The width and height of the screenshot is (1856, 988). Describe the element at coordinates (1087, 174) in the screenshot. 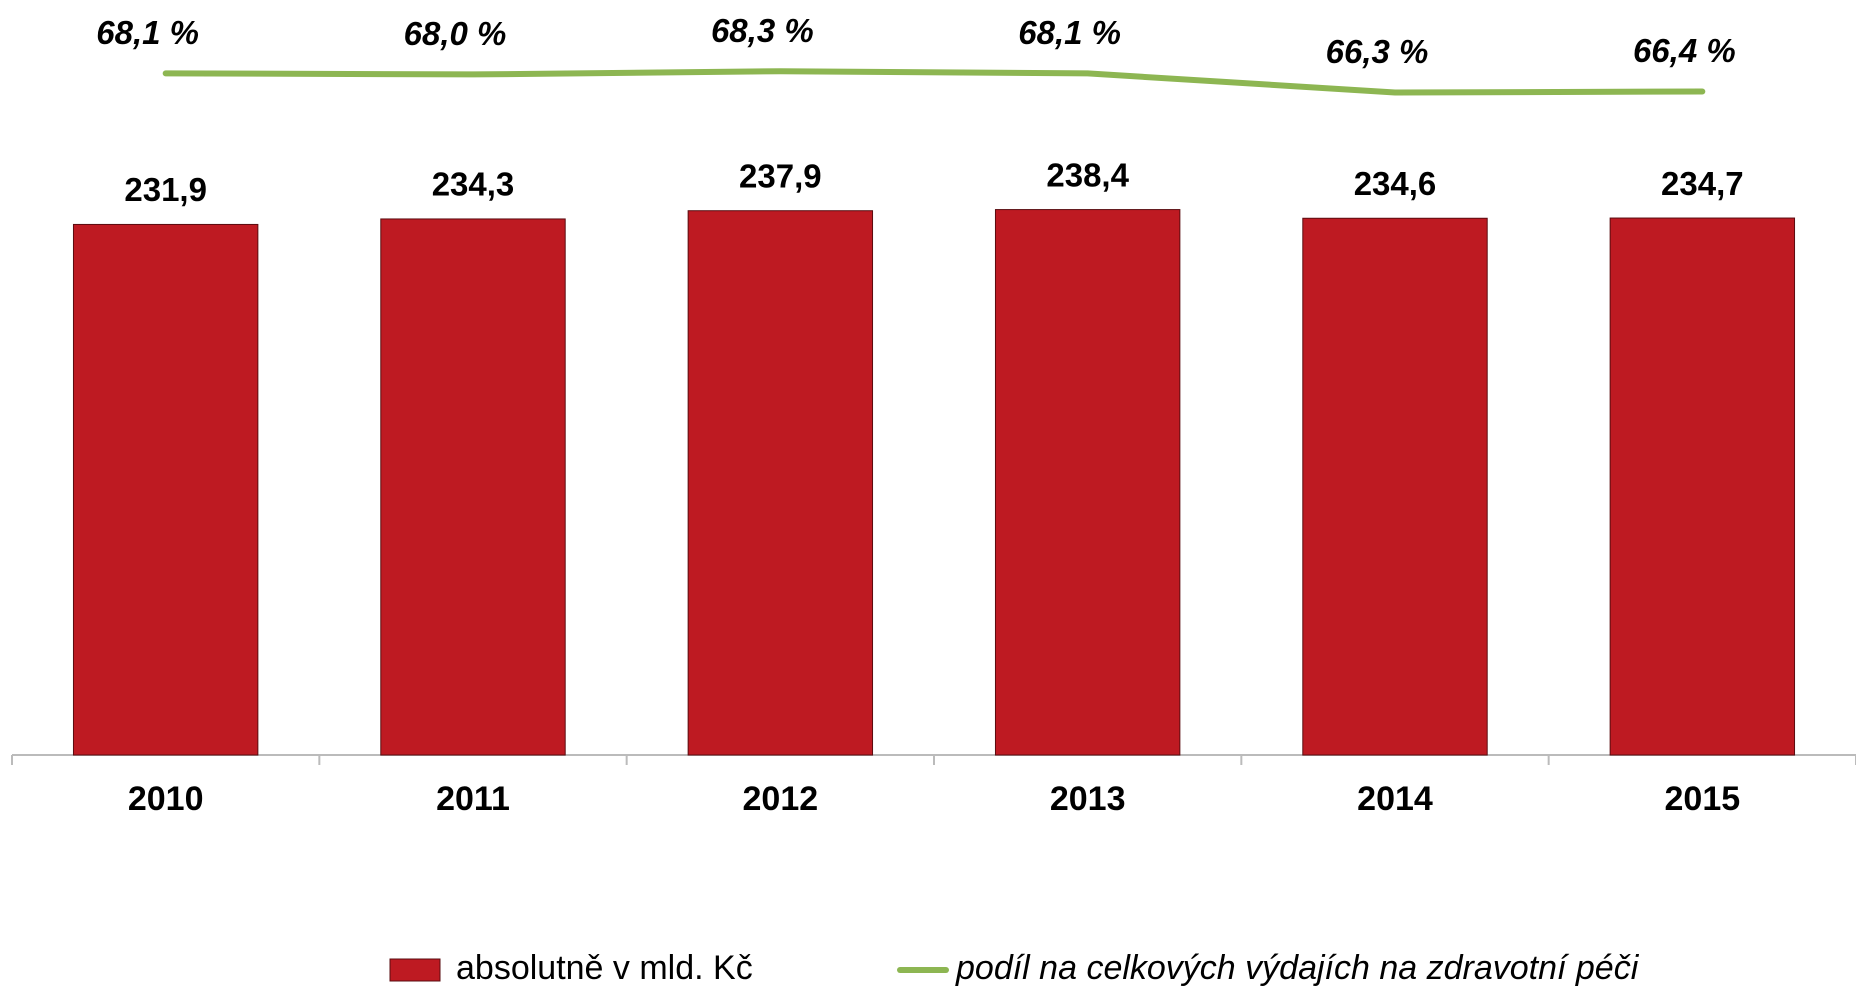

I see `data-label: 238,4` at that location.